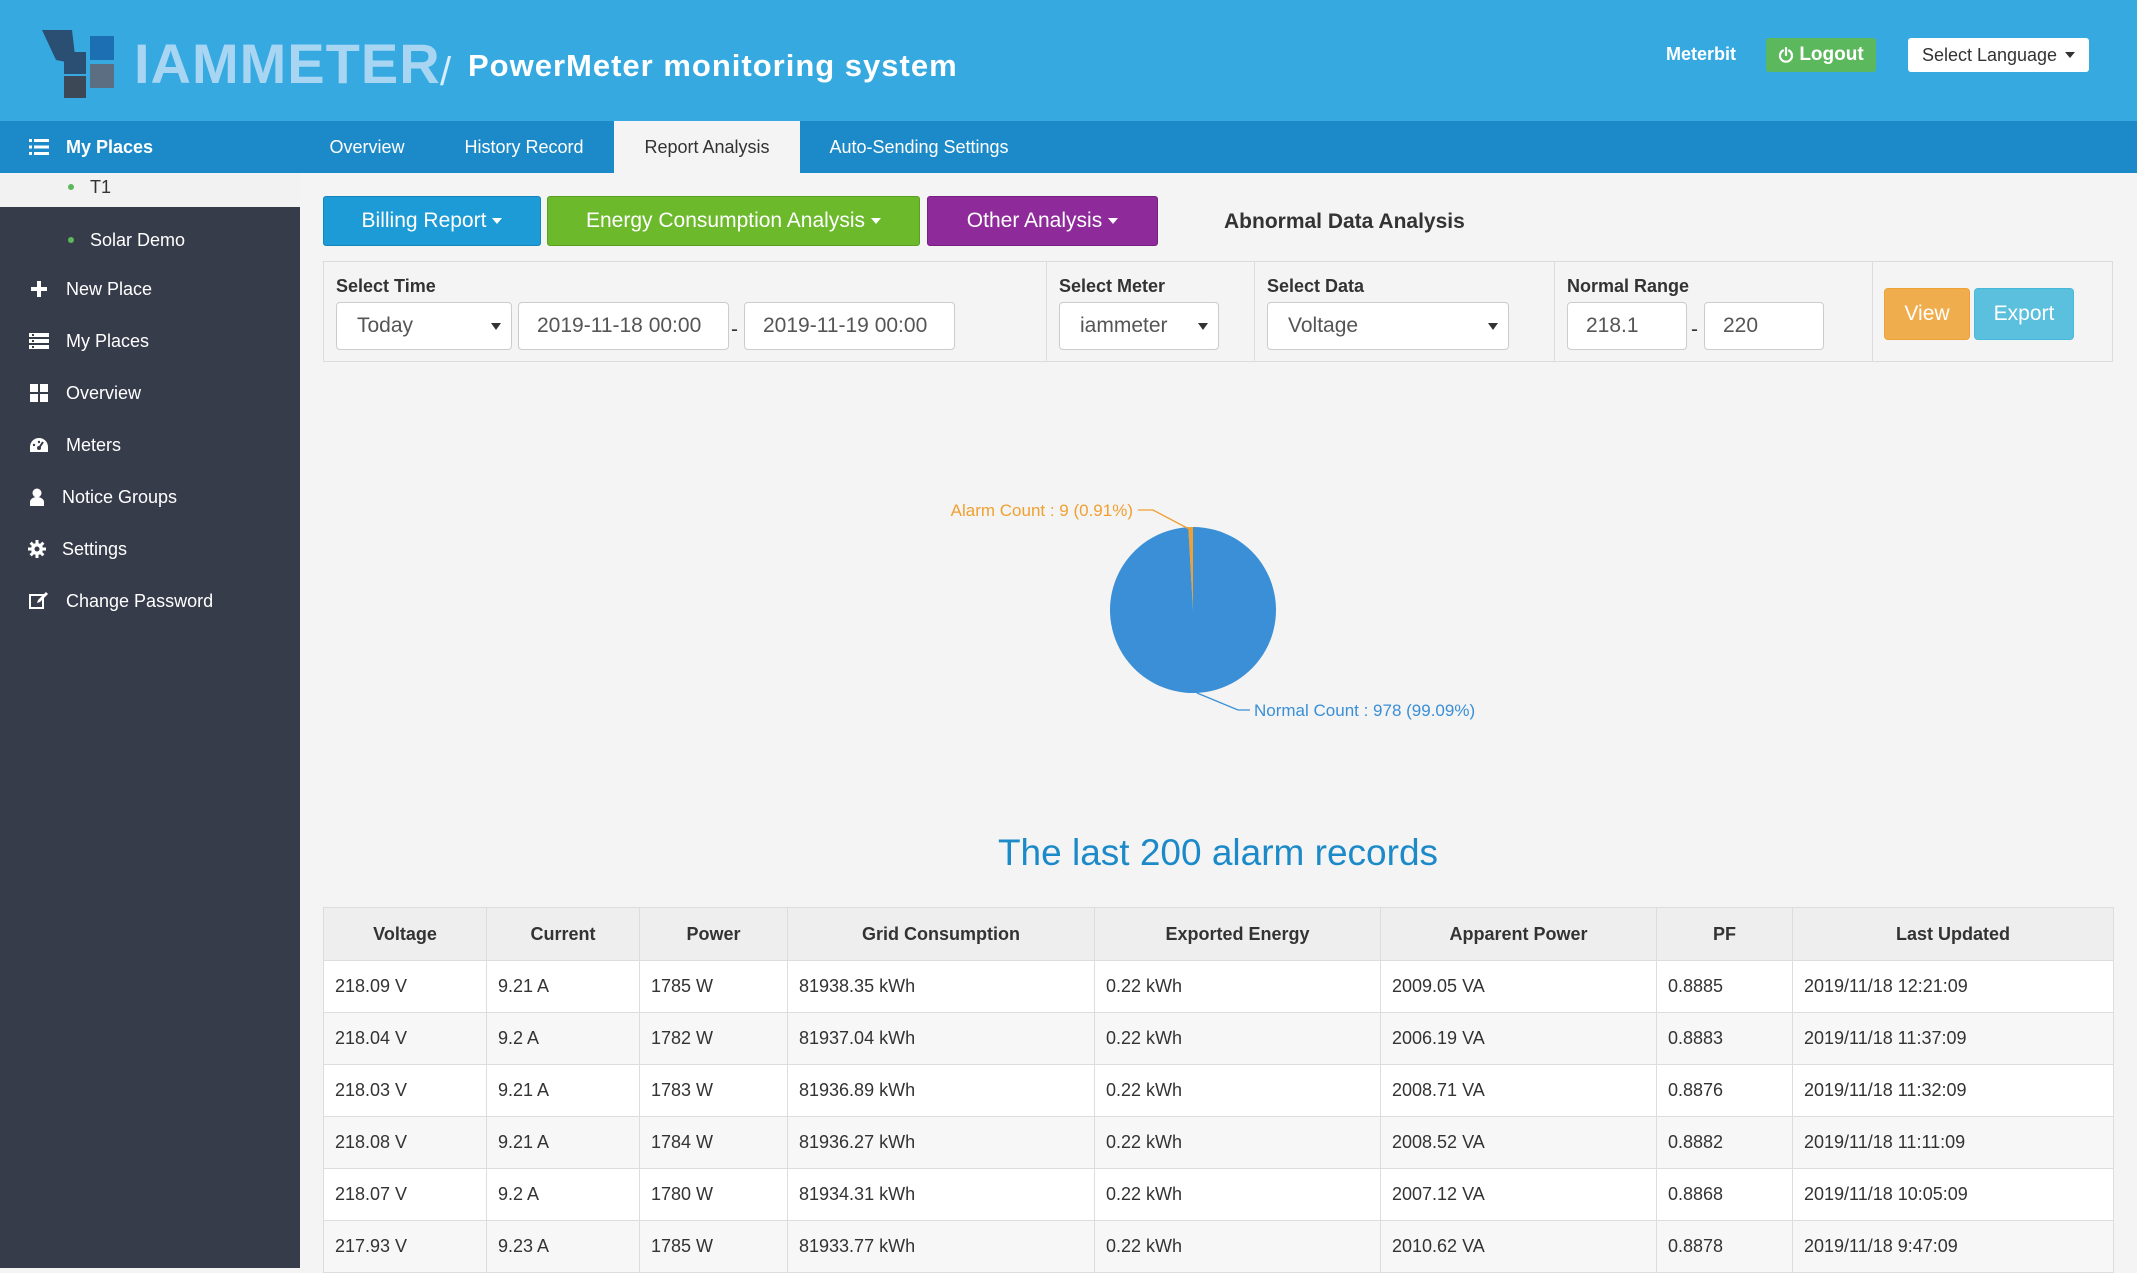 The image size is (2137, 1273). Describe the element at coordinates (1694, 329) in the screenshot. I see `range-dash: -` at that location.